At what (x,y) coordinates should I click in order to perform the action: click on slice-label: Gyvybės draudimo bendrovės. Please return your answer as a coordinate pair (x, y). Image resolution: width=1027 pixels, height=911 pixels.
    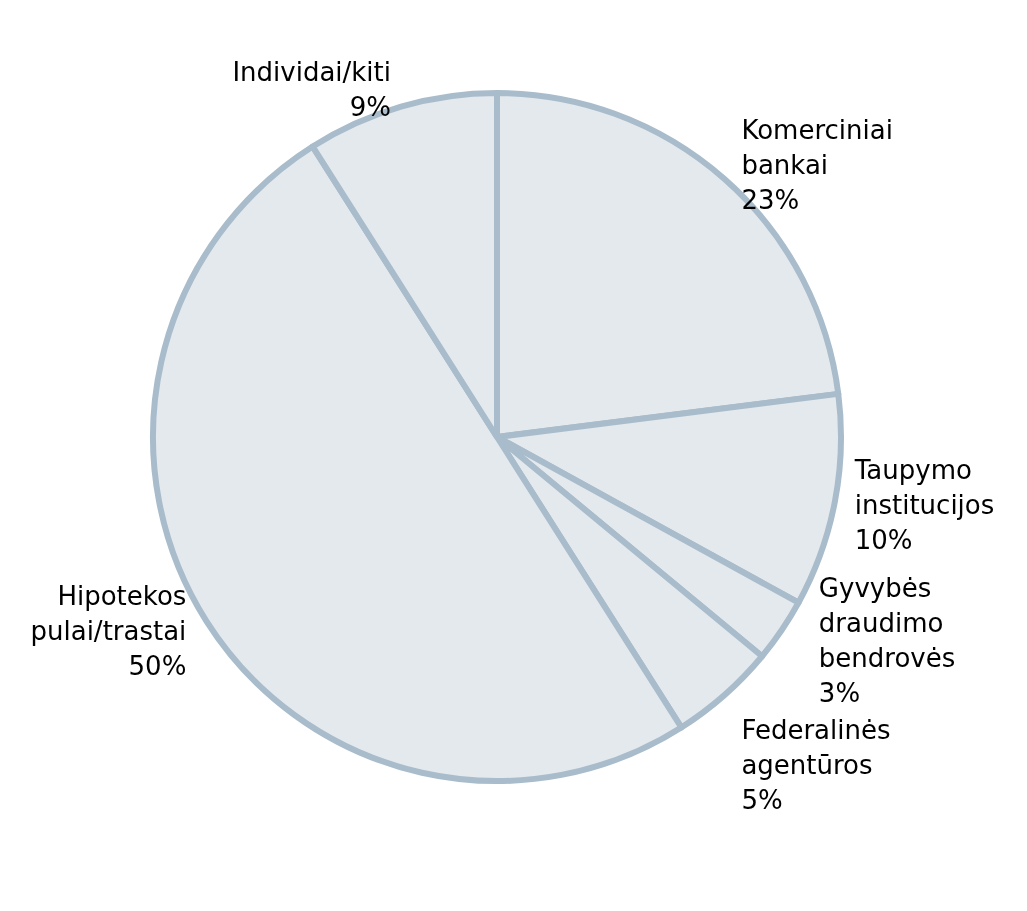
    Looking at the image, I should click on (887, 622).